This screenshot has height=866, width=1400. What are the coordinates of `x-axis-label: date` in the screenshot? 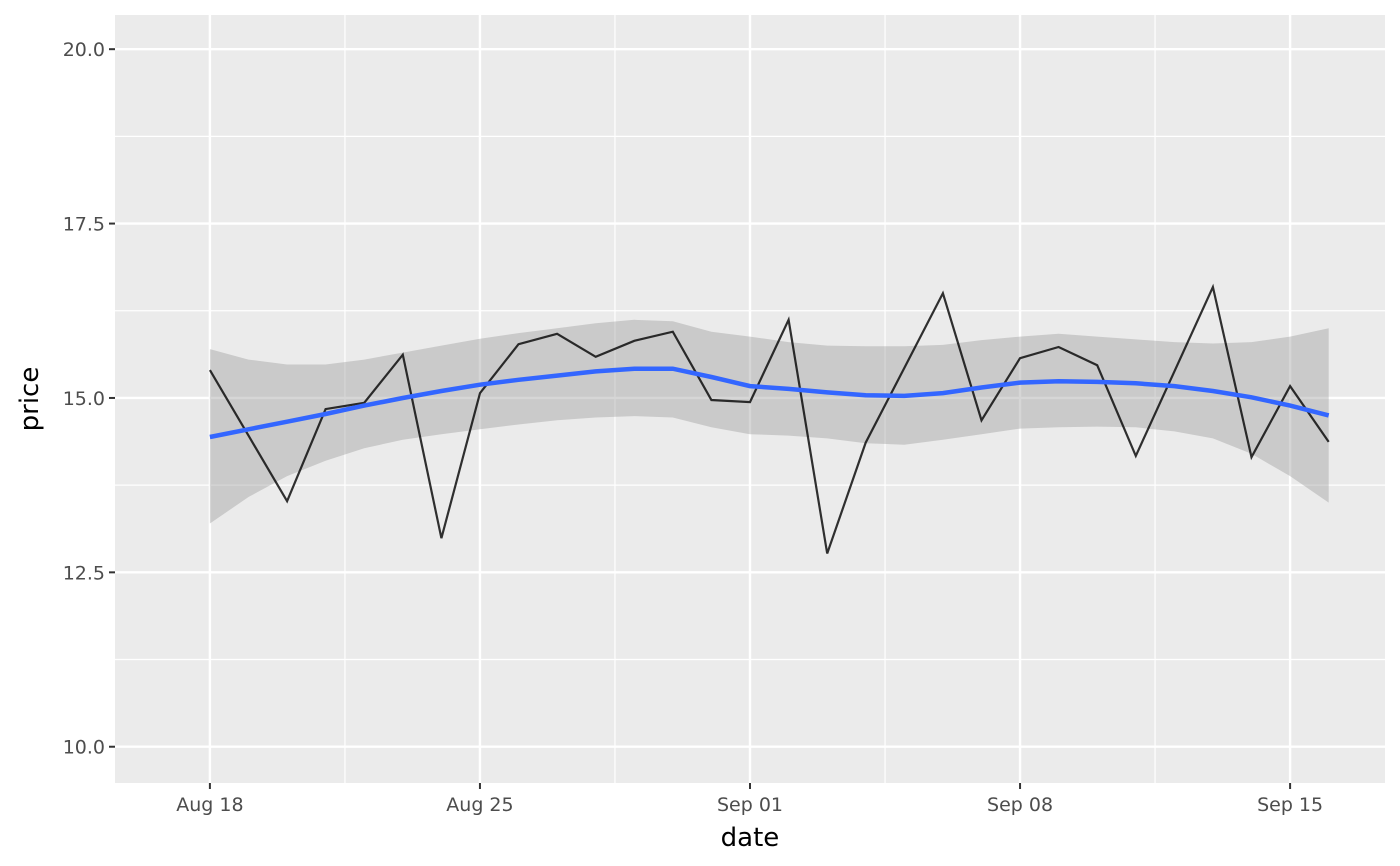 It's located at (750, 838).